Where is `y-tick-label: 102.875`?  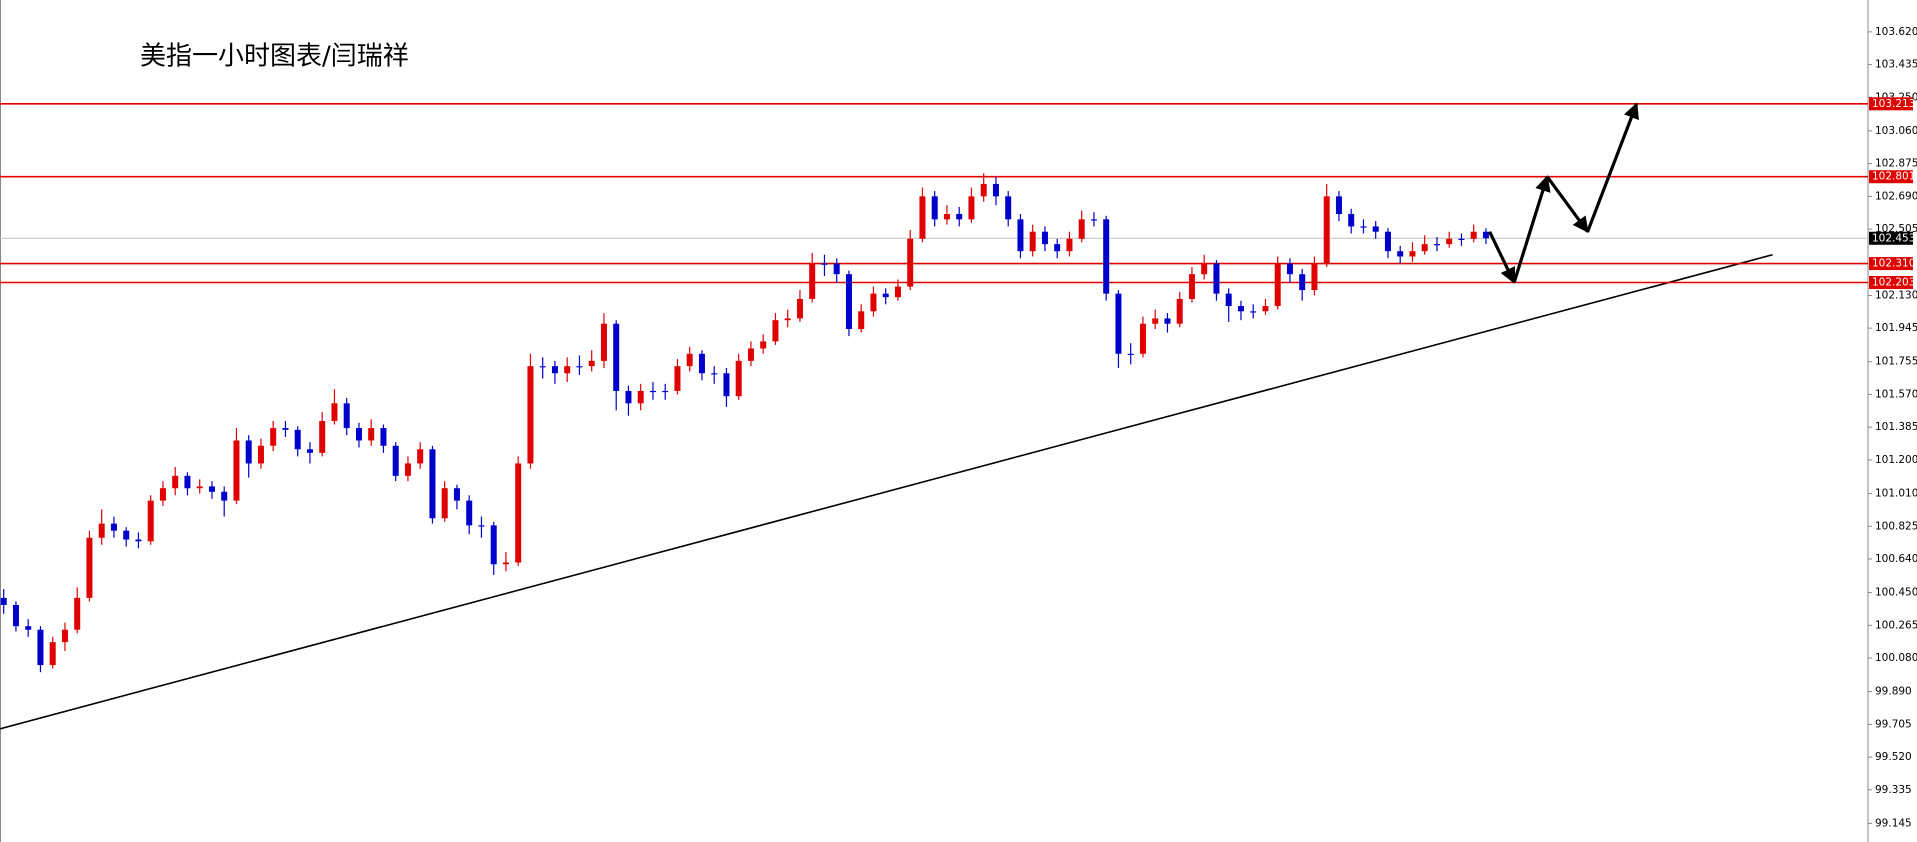 y-tick-label: 102.875 is located at coordinates (1896, 164).